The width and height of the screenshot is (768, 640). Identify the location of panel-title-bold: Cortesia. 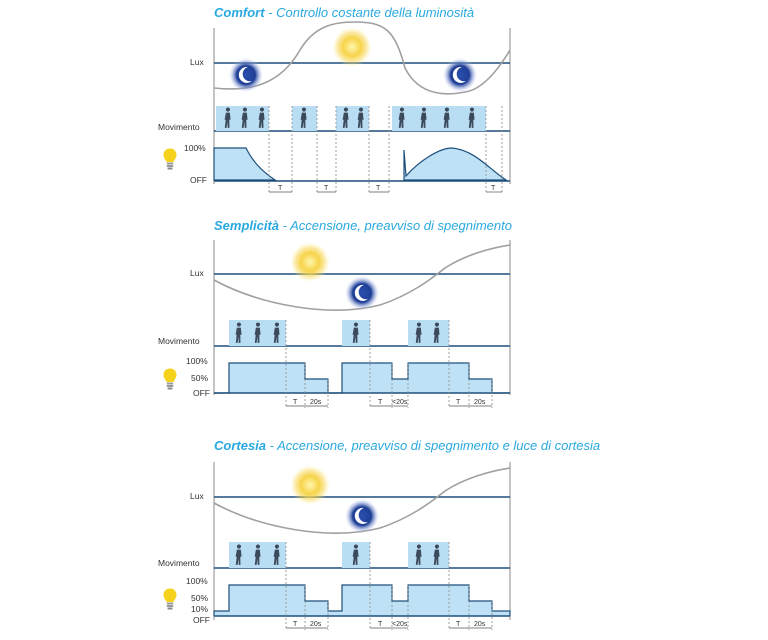
(240, 445).